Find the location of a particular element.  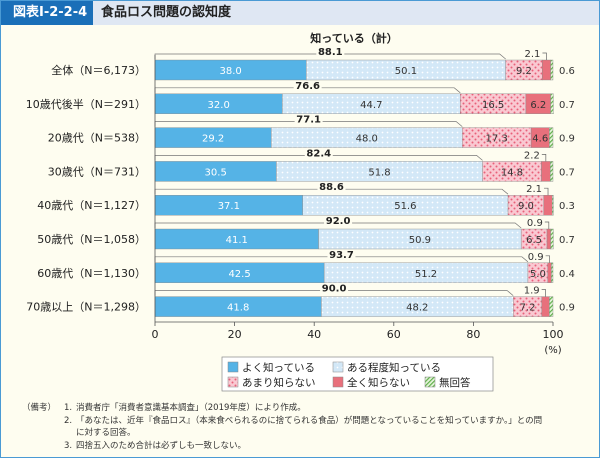

legend-label: 無回答 is located at coordinates (455, 382).